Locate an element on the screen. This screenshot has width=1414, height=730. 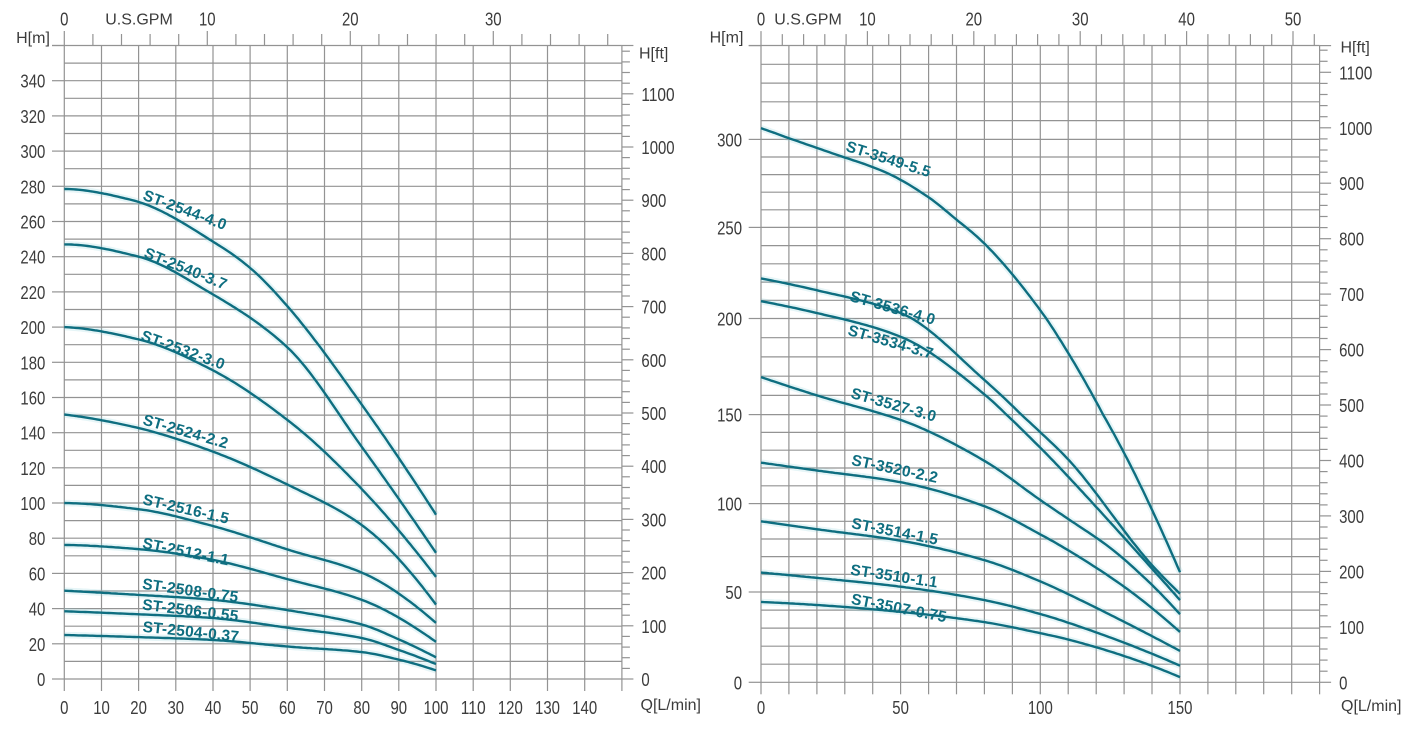
svg-text: 180 is located at coordinates (32, 362).